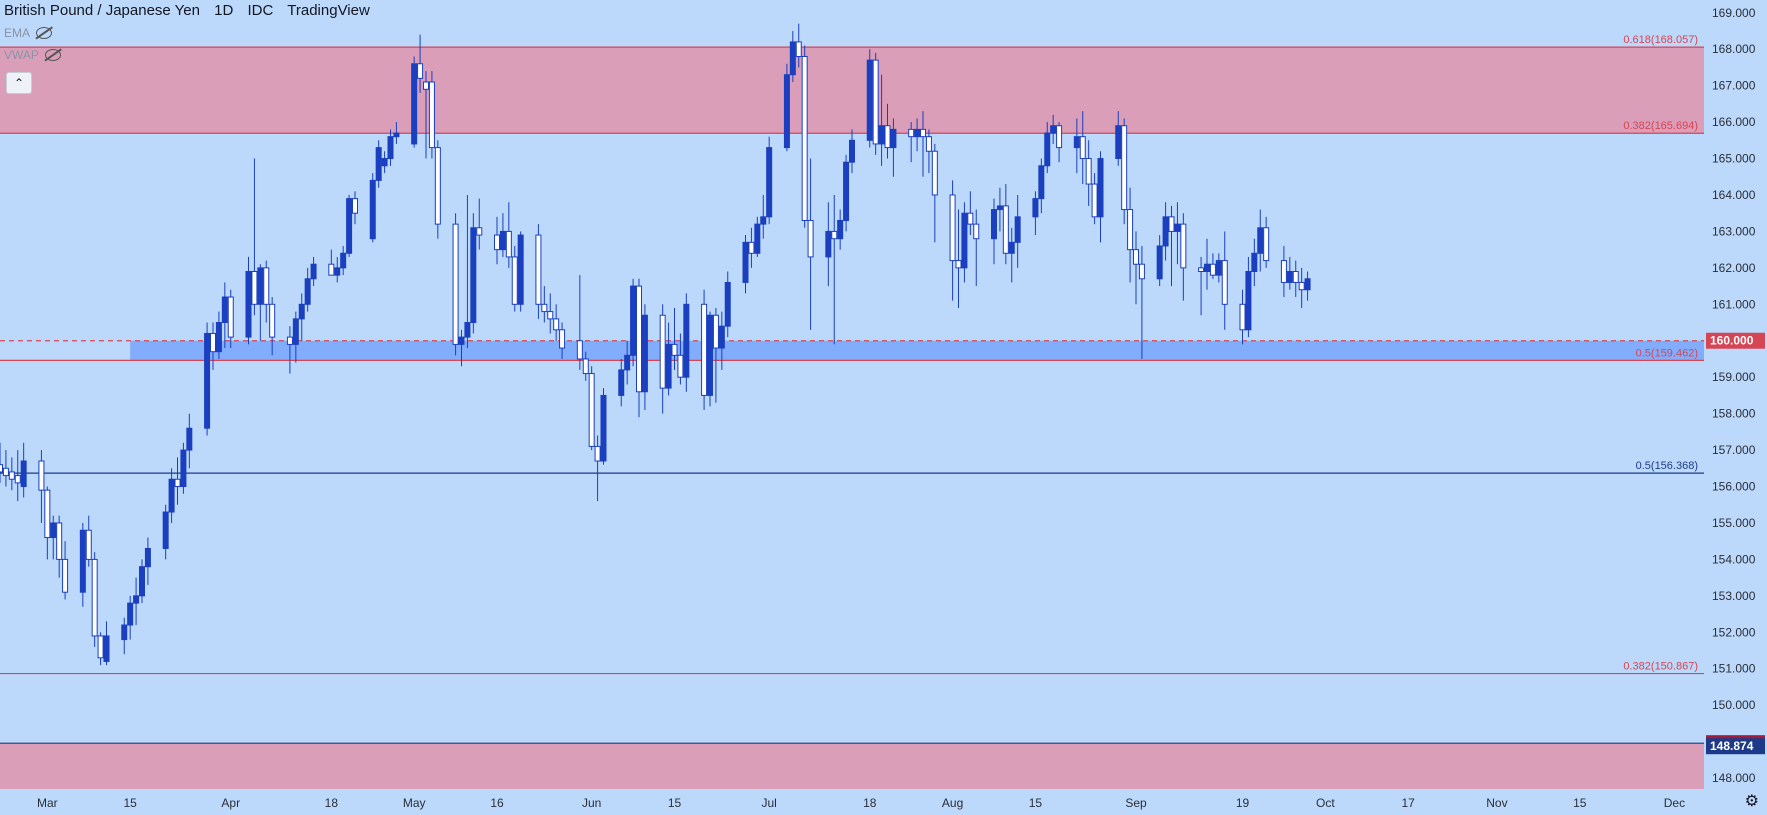 Image resolution: width=1767 pixels, height=815 pixels. Describe the element at coordinates (32, 55) in the screenshot. I see `indicator-vwap: VWAP` at that location.